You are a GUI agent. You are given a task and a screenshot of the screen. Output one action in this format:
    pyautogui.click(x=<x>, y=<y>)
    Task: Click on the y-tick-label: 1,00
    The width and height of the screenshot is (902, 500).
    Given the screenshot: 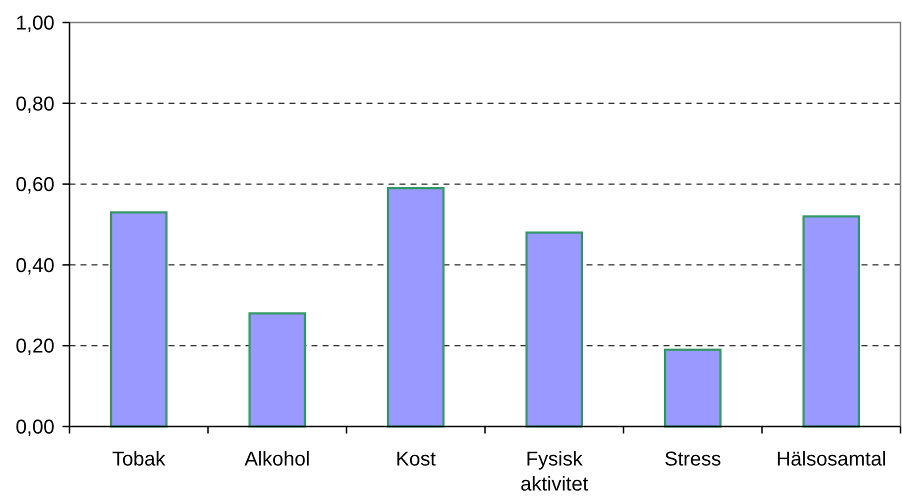 What is the action you would take?
    pyautogui.click(x=35, y=23)
    